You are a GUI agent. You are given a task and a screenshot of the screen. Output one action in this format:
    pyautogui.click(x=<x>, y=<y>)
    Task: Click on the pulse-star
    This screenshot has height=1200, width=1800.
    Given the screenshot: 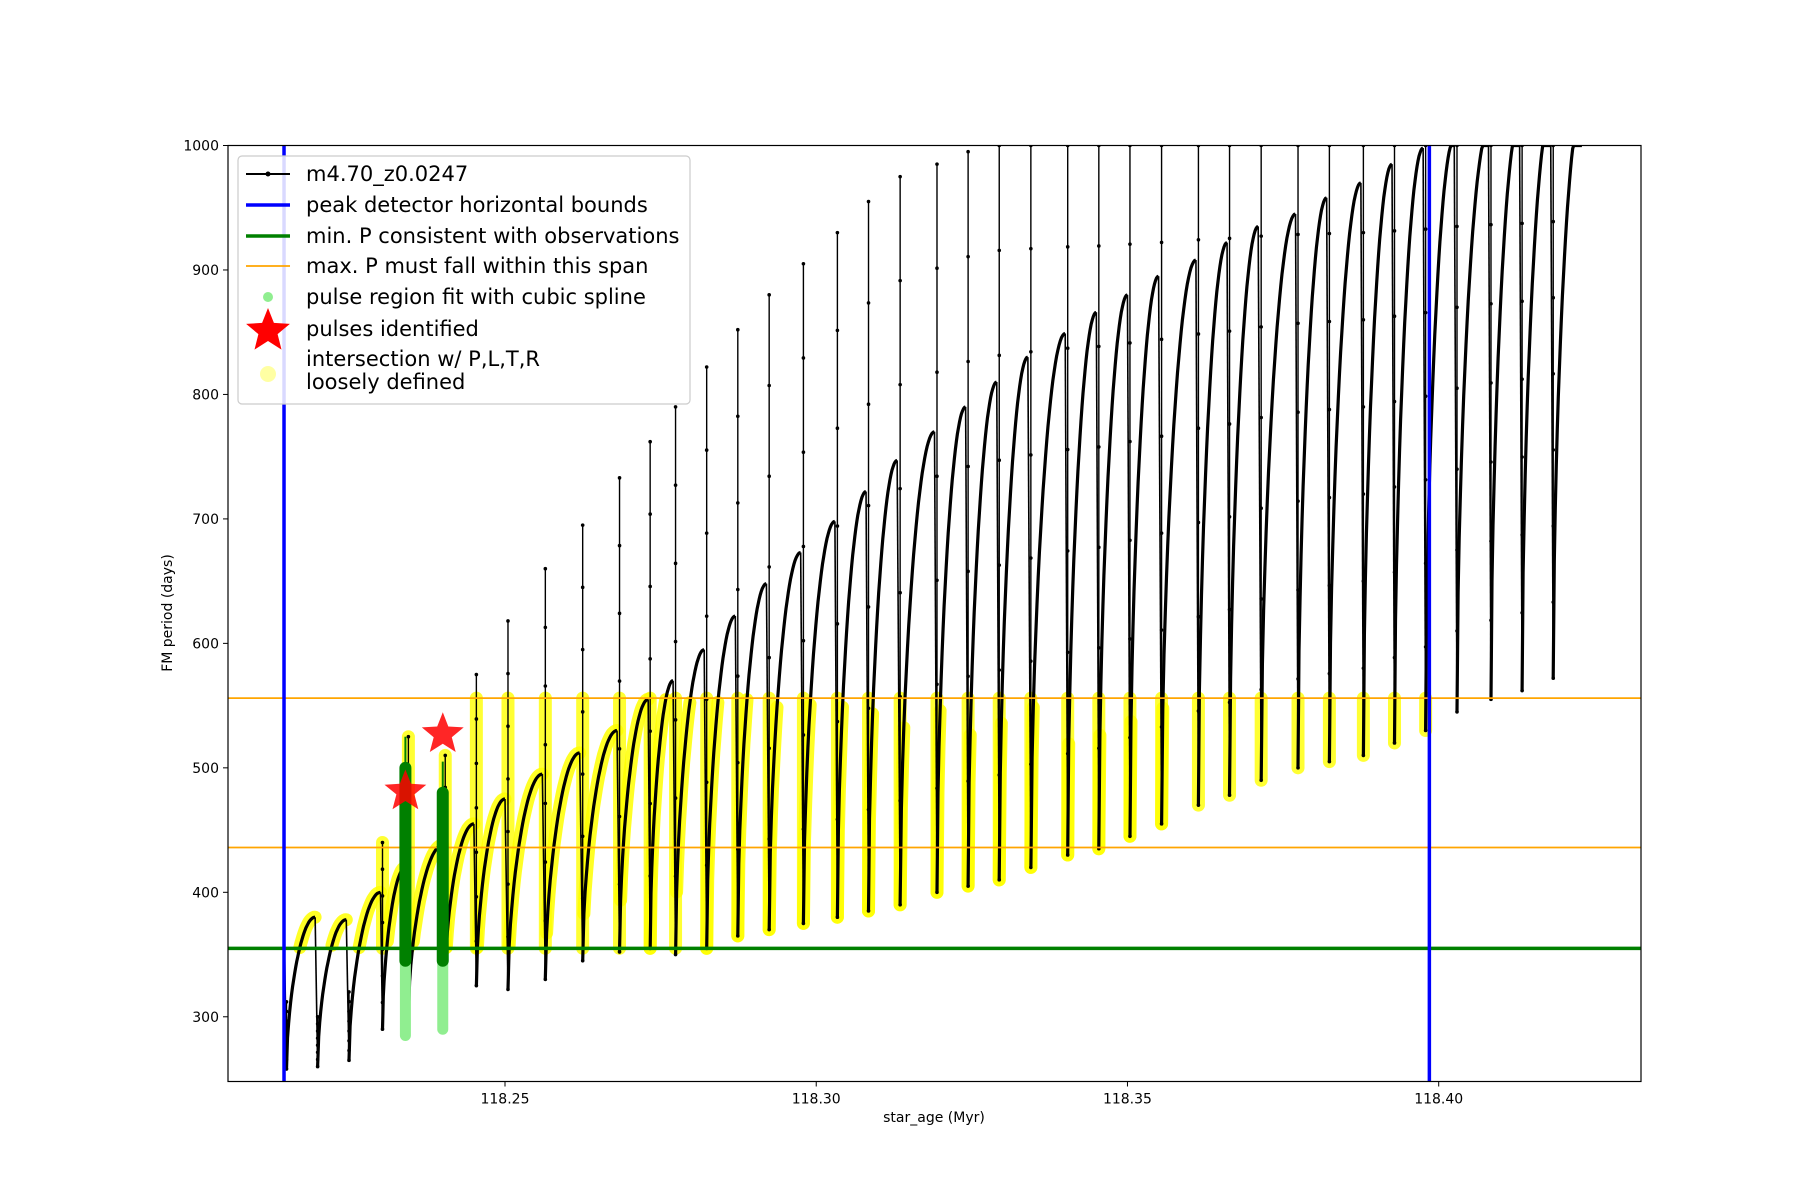 What is the action you would take?
    pyautogui.click(x=442, y=732)
    